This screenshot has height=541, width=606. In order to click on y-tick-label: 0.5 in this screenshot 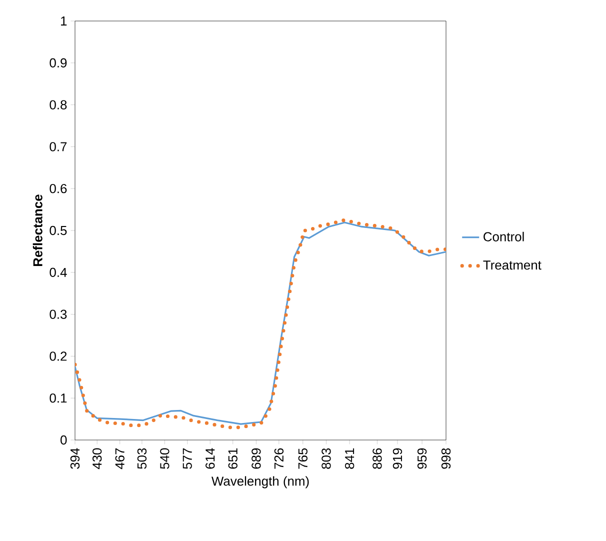, I will do `click(58, 231)`.